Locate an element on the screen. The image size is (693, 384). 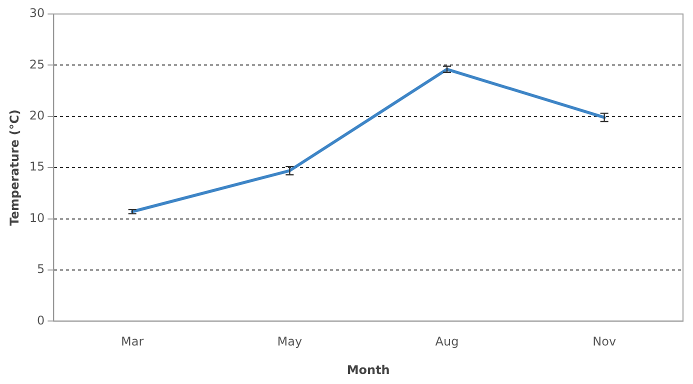
y-tick-label: 5 is located at coordinates (41, 269).